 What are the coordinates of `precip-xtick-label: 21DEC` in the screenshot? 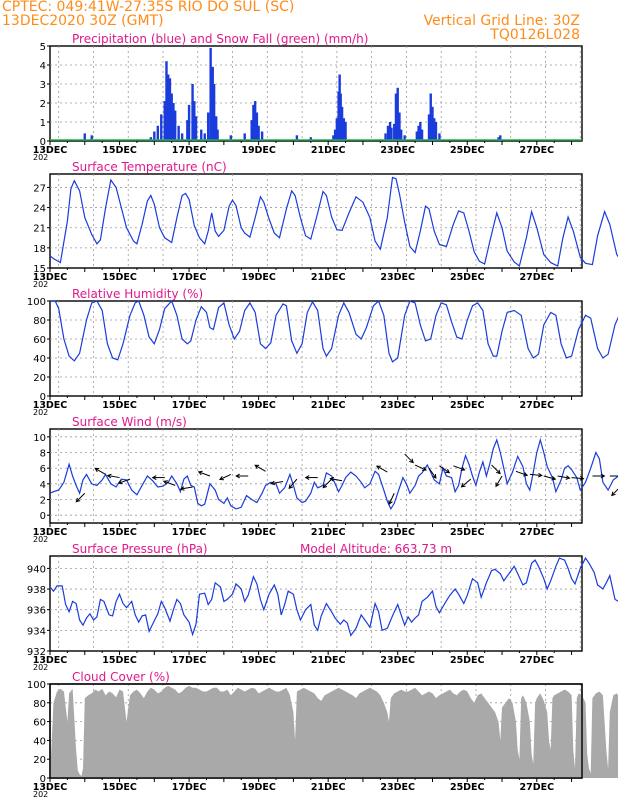 It's located at (328, 150).